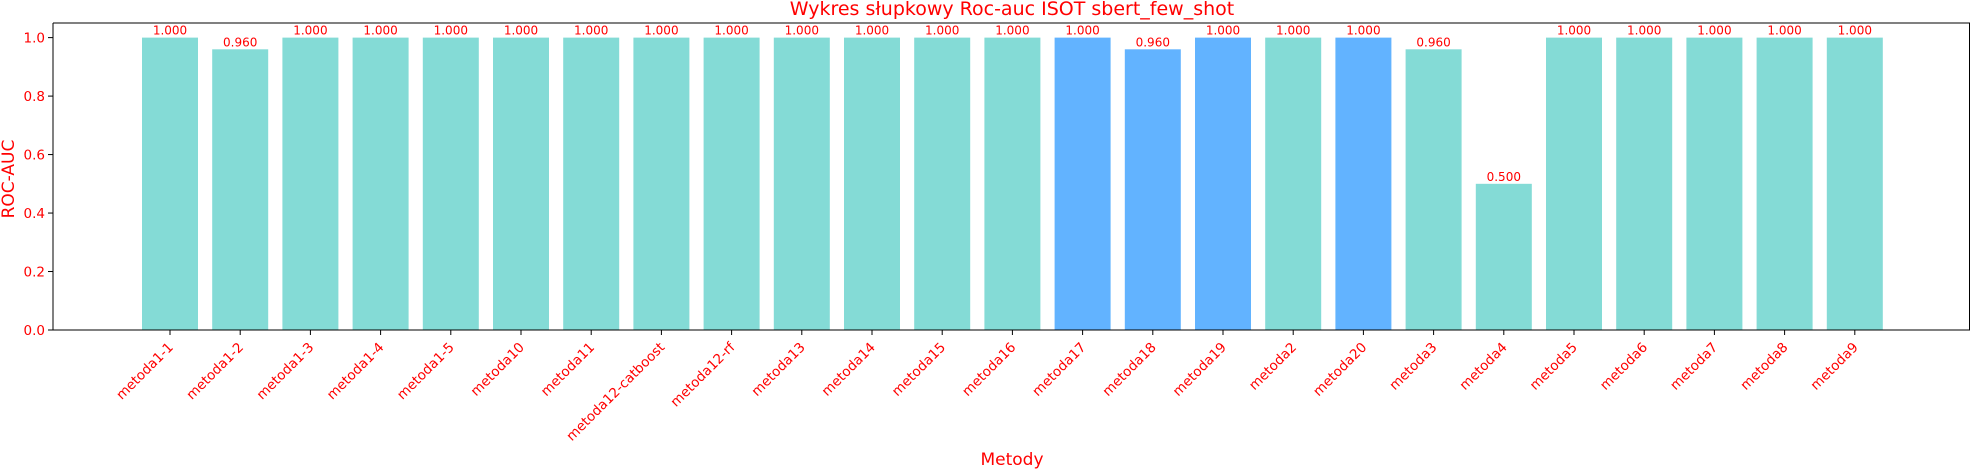  I want to click on x-tick-label-metoda13: metoda13, so click(779, 370).